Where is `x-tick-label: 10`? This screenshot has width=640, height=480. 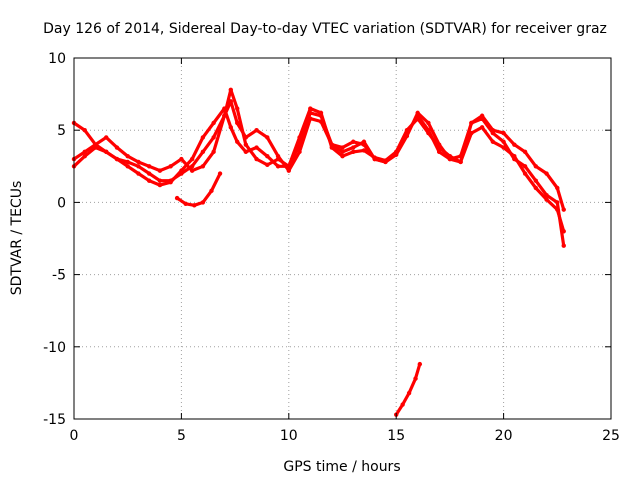
x-tick-label: 10 is located at coordinates (289, 436).